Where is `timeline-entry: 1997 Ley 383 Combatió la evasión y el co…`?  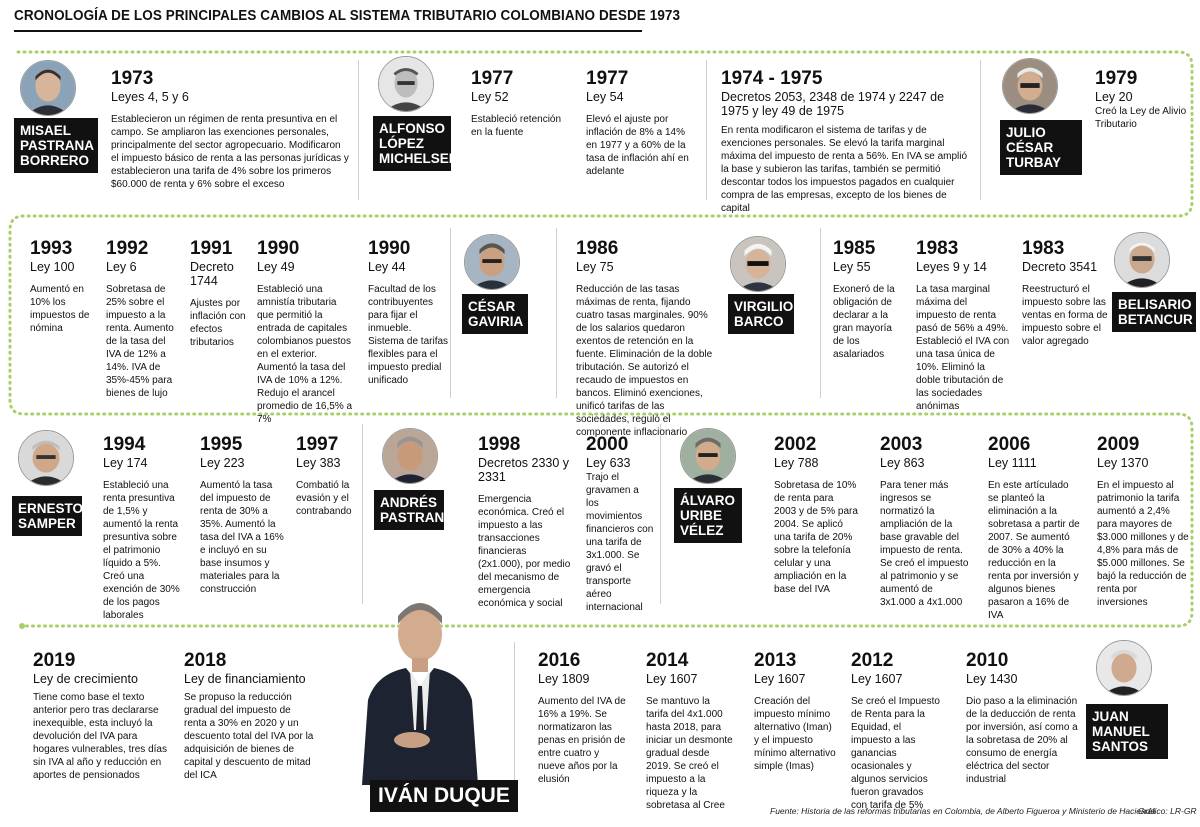 timeline-entry: 1997 Ley 383 Combatió la evasión y el co… is located at coordinates (327, 476).